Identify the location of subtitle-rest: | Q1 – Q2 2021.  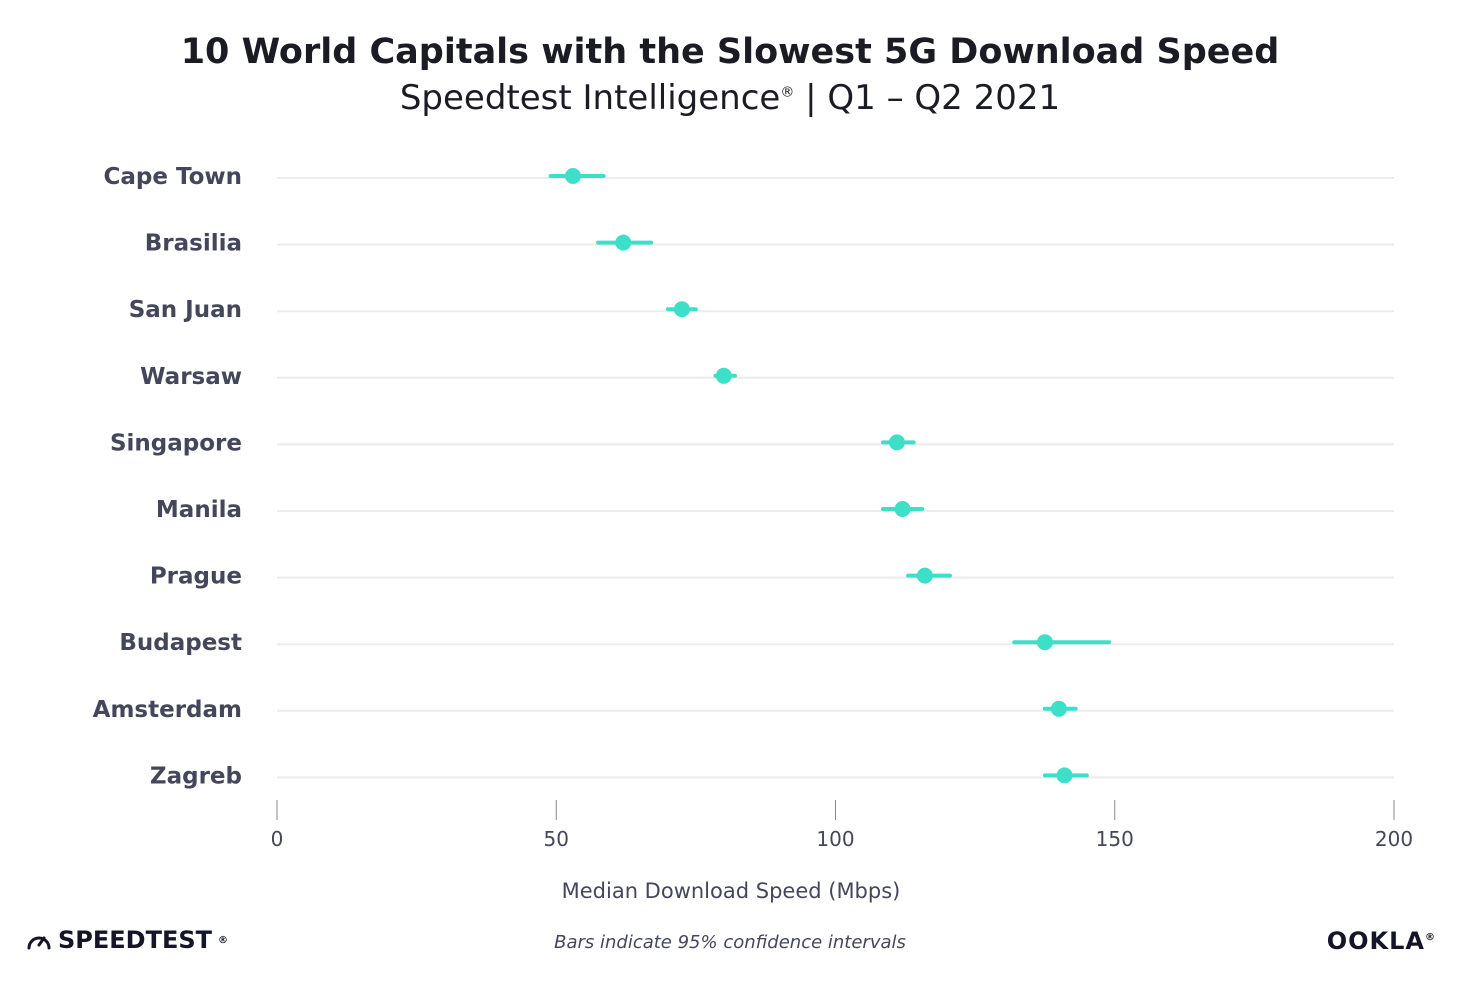
(927, 98).